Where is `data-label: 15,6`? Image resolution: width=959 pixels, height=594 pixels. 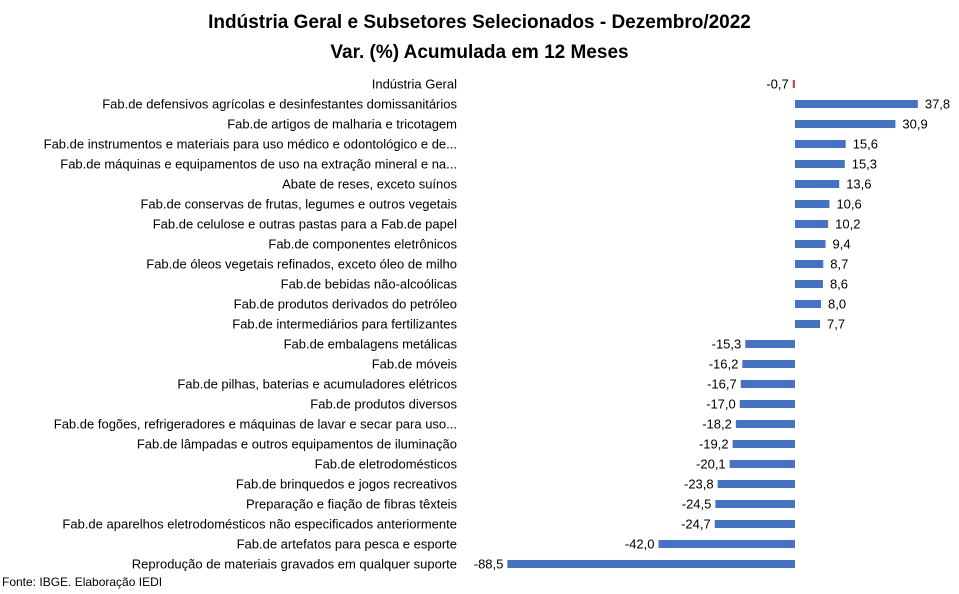 data-label: 15,6 is located at coordinates (865, 144).